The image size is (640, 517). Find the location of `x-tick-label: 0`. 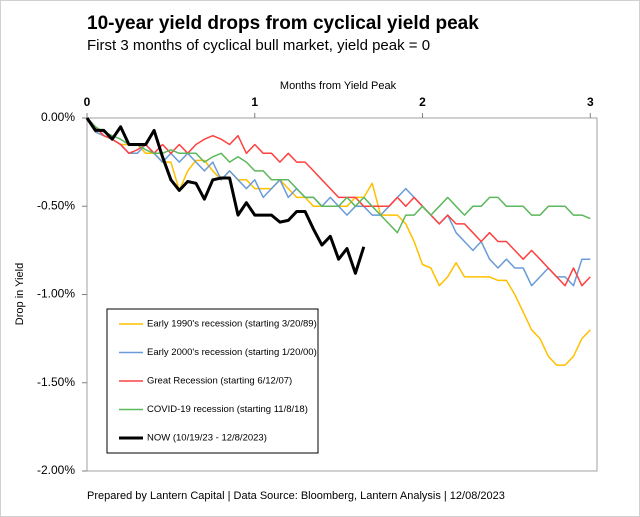

x-tick-label: 0 is located at coordinates (87, 102).